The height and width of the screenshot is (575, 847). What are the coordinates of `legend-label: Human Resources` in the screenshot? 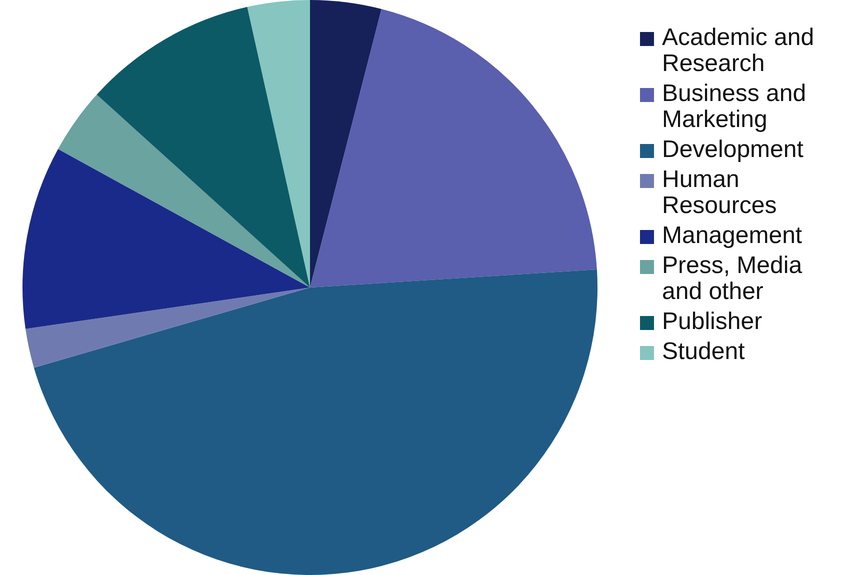 It's located at (720, 192).